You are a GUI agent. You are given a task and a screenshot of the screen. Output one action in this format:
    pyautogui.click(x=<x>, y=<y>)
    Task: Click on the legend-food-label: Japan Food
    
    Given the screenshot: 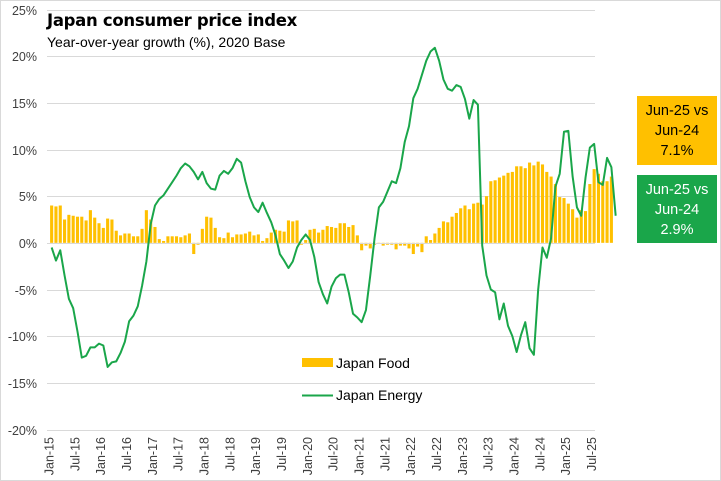 What is the action you would take?
    pyautogui.click(x=373, y=363)
    